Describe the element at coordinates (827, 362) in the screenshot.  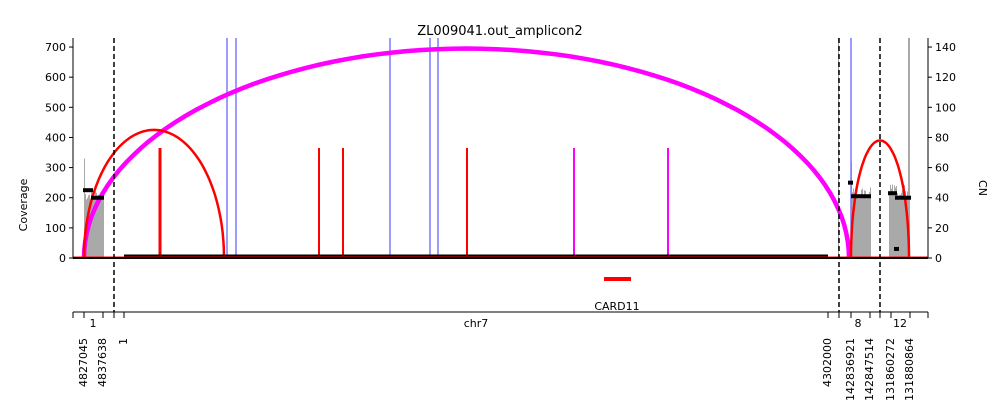
I see `pos-tick-label: 4302000` at that location.